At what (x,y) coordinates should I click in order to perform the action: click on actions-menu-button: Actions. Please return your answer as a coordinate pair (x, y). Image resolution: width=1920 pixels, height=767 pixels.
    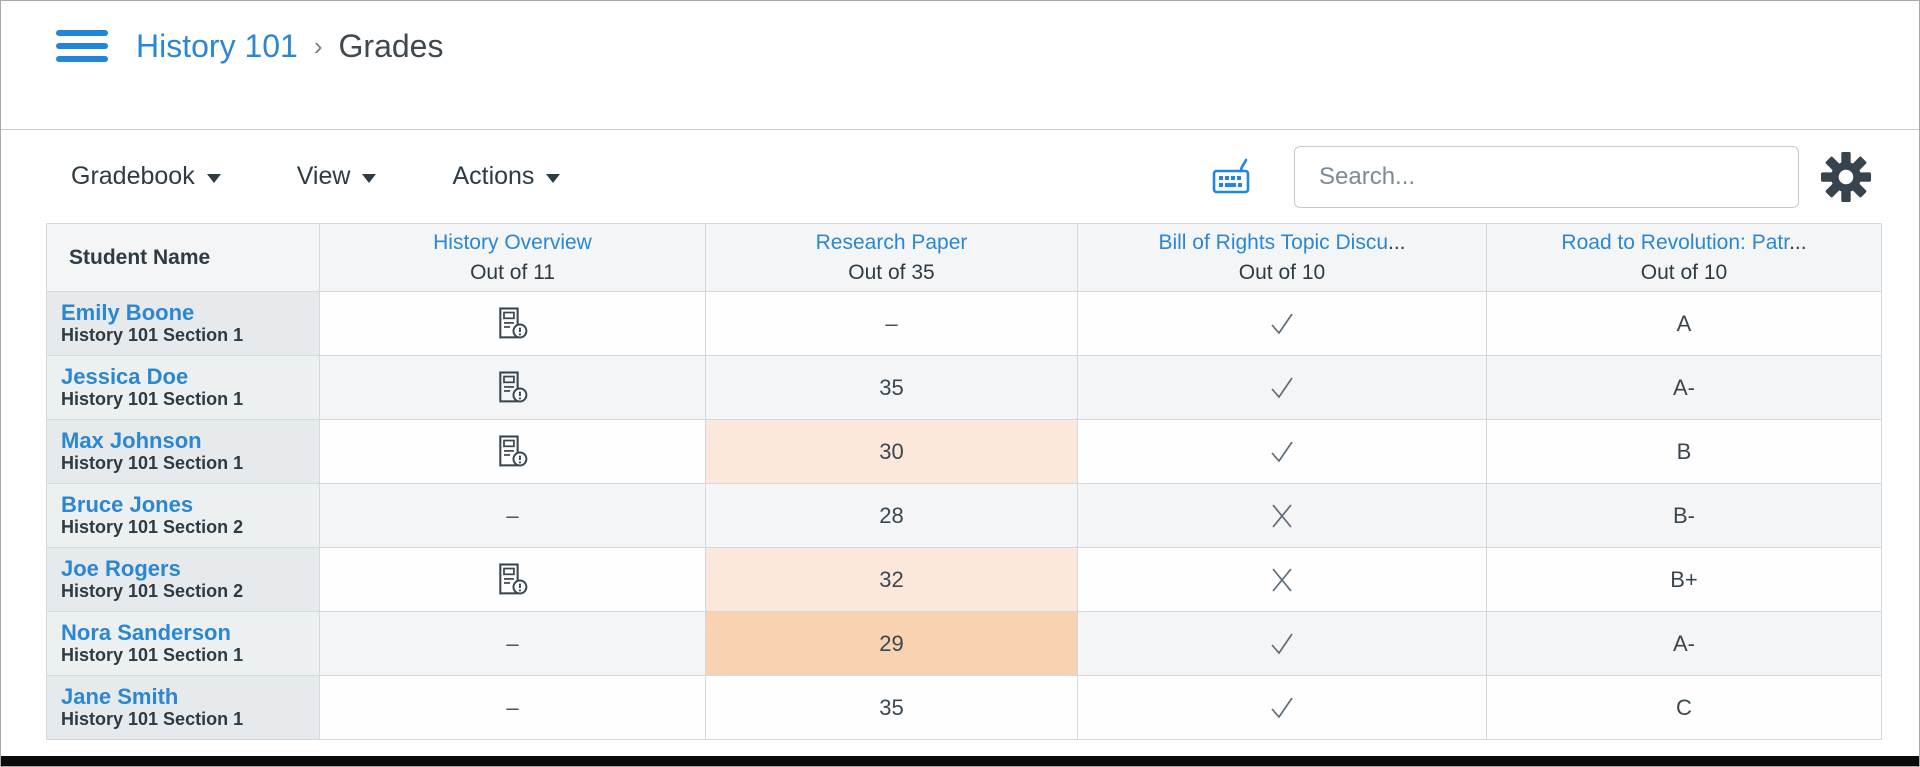
    Looking at the image, I should click on (506, 176).